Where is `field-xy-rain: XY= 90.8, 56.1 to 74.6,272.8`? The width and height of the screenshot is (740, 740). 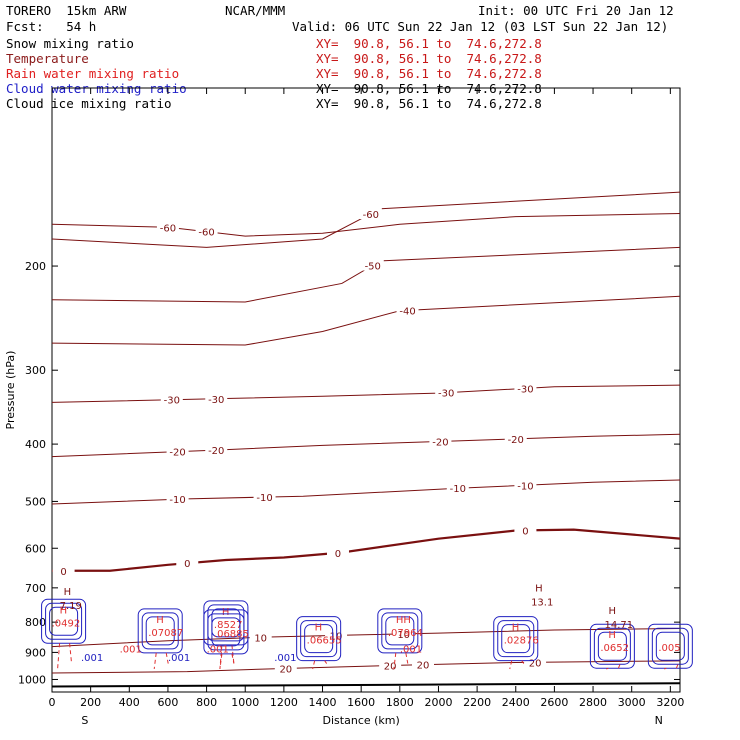 field-xy-rain: XY= 90.8, 56.1 to 74.6,272.8 is located at coordinates (429, 73).